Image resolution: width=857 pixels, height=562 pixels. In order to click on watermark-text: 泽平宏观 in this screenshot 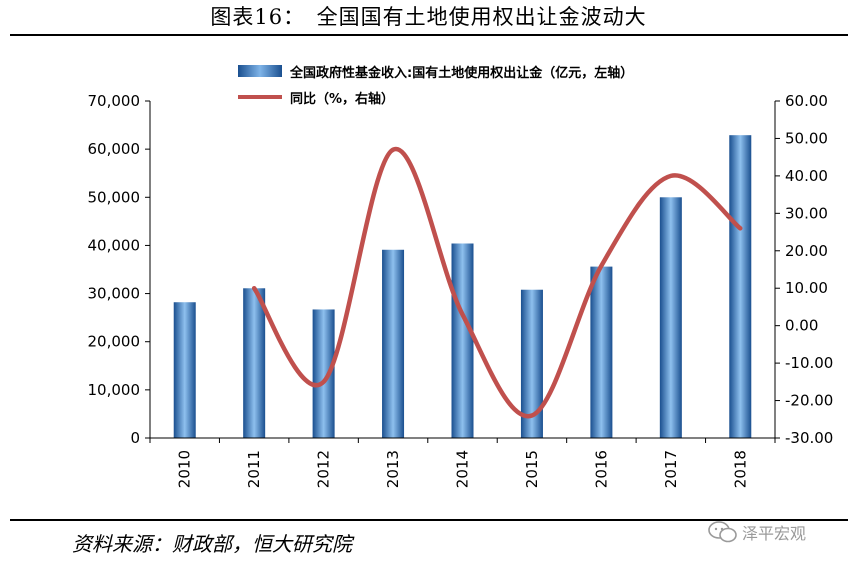, I will do `click(774, 533)`.